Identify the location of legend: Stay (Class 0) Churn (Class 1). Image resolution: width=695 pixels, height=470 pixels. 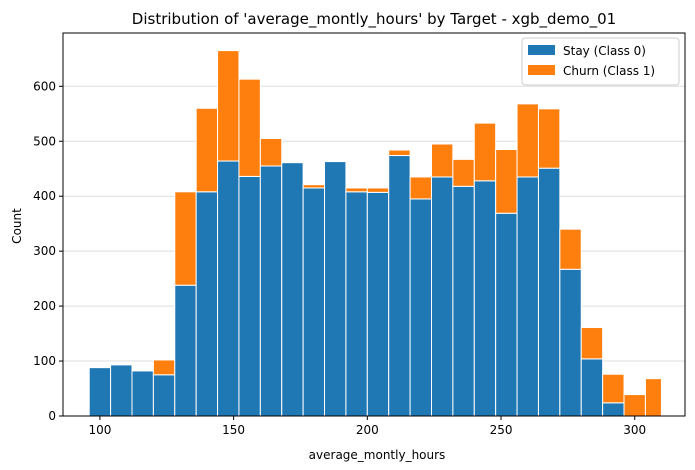
(600, 61).